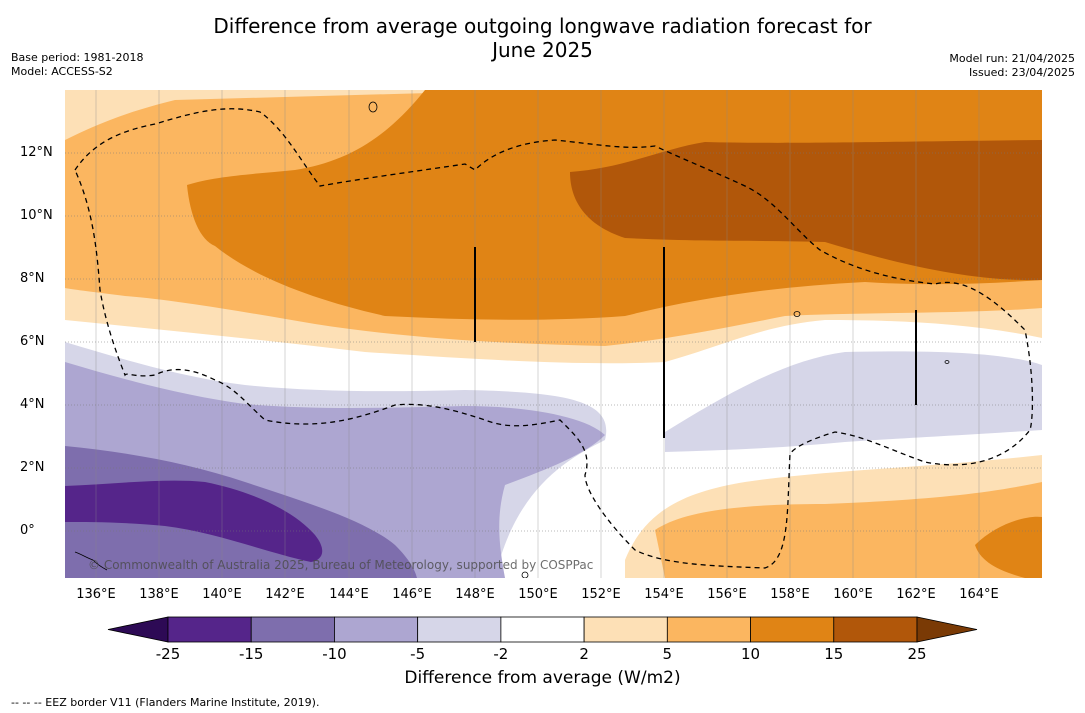 The height and width of the screenshot is (713, 1085). What do you see at coordinates (138, 629) in the screenshot?
I see `colorbar-extend-low` at bounding box center [138, 629].